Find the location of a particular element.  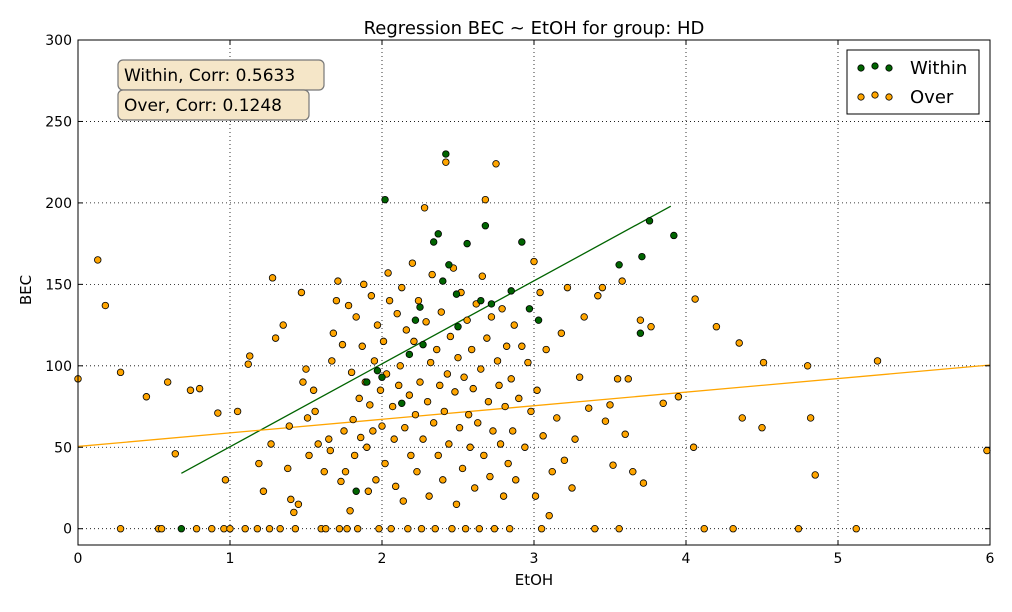

y-axis-label: BEC is located at coordinates (26, 290).